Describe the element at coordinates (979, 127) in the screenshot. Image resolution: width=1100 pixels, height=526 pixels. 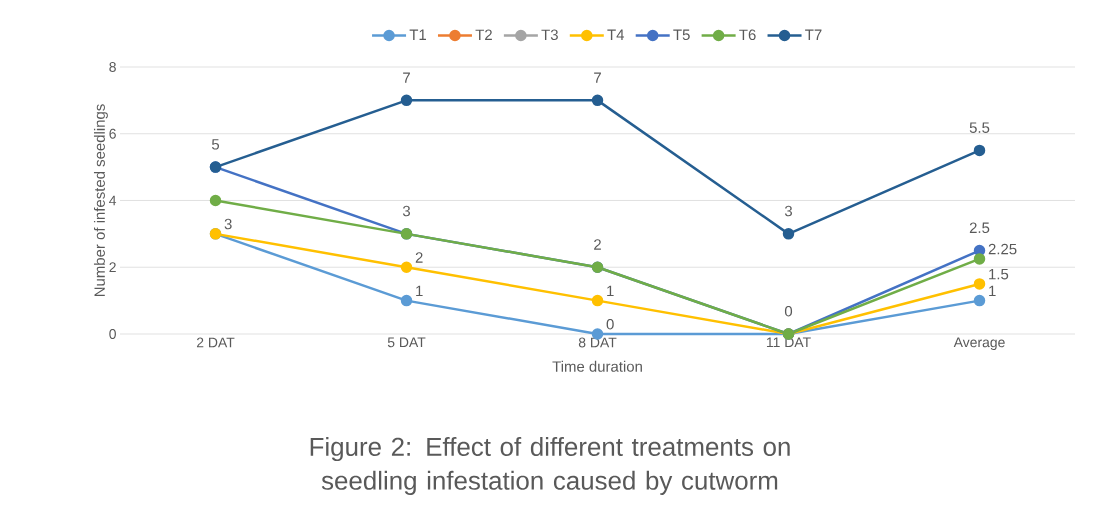
I see `data-label: 5.5` at that location.